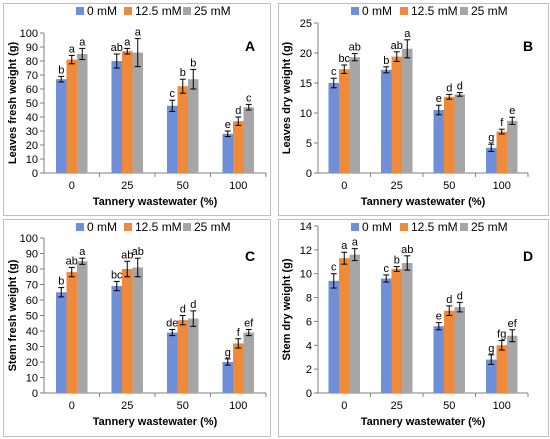 The image size is (550, 439). What do you see at coordinates (306, 227) in the screenshot?
I see `y-tick-label: 14` at bounding box center [306, 227].